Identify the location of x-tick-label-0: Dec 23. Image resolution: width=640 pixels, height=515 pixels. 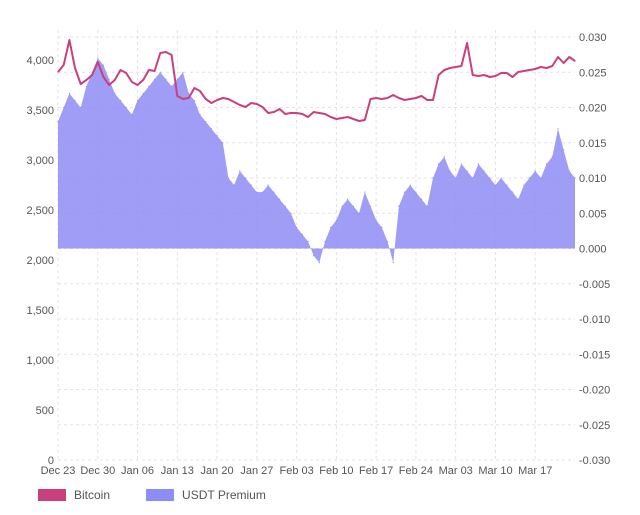
(58, 471).